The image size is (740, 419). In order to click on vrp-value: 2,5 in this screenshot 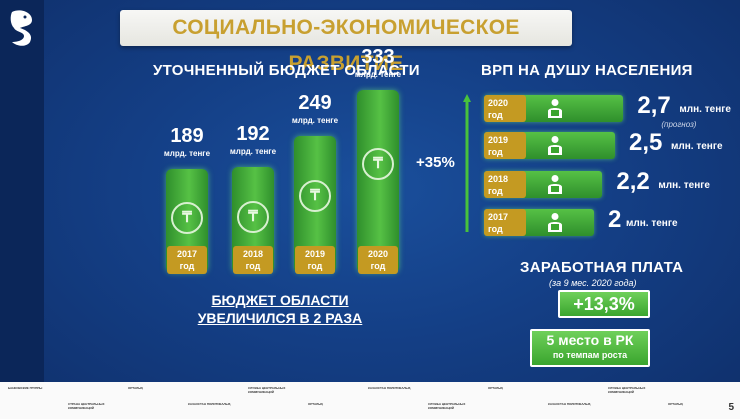, I will do `click(646, 142)`.